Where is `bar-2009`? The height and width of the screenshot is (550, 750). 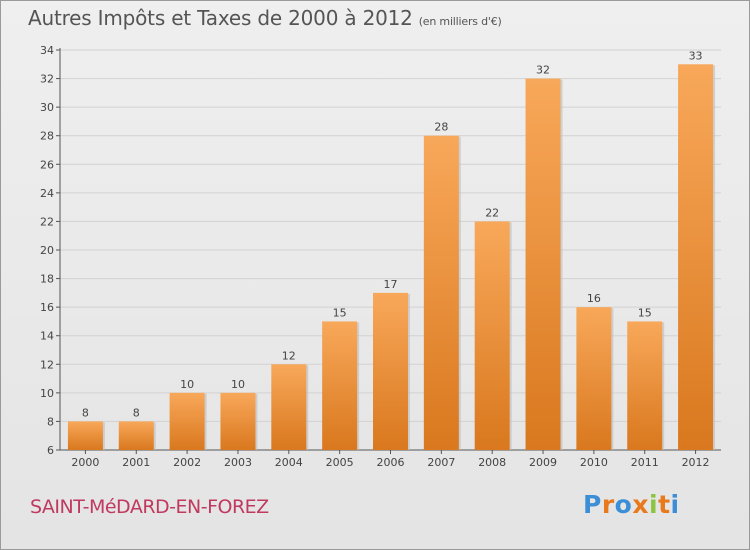 bar-2009 is located at coordinates (543, 264).